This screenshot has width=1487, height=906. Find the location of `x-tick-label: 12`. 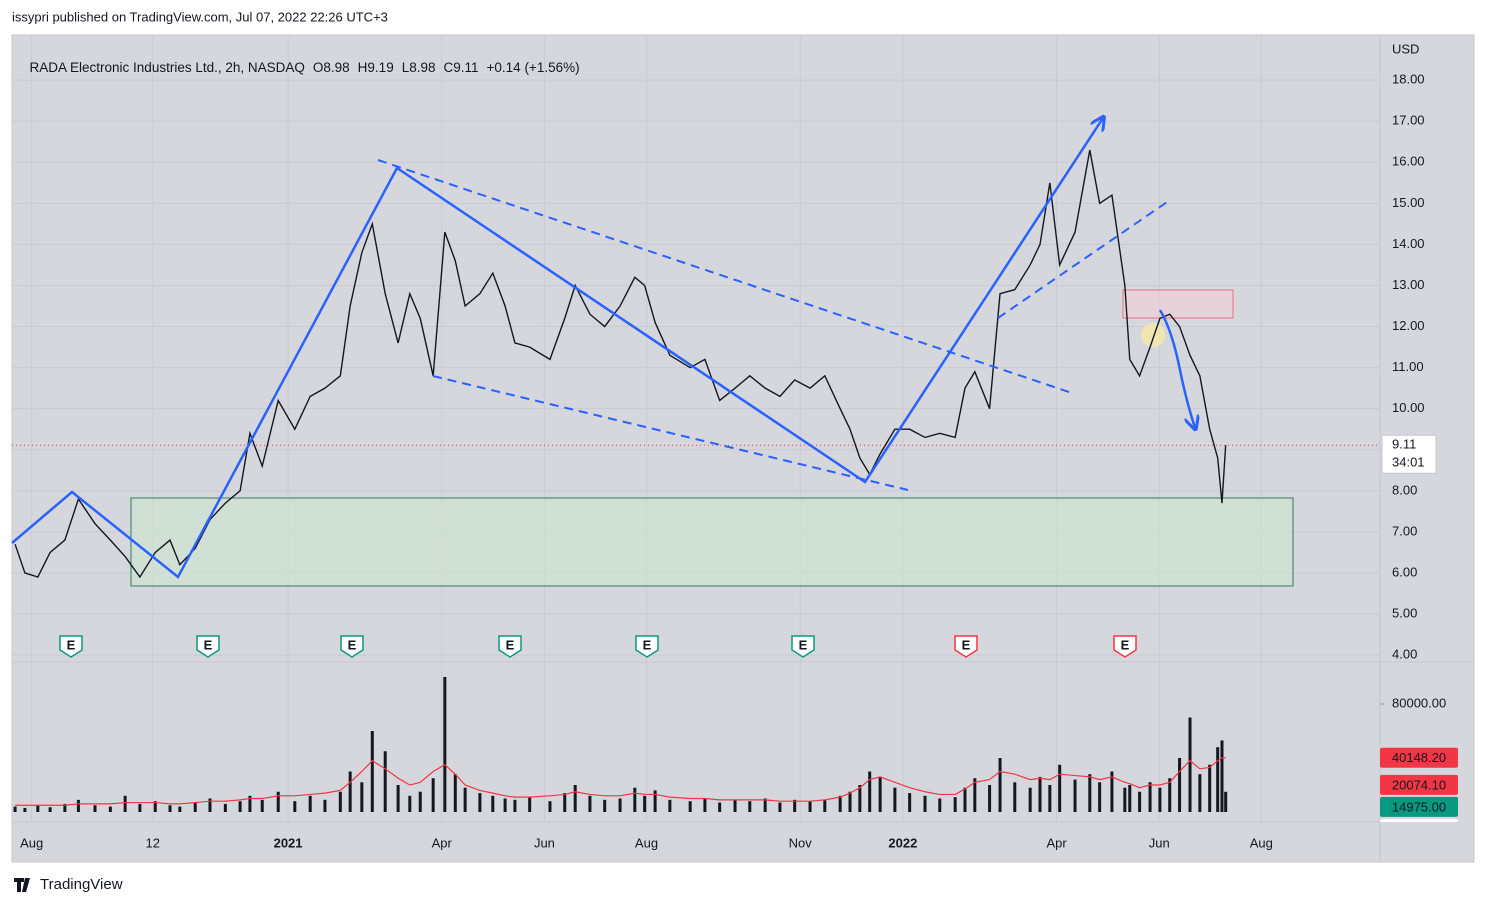

x-tick-label: 12 is located at coordinates (153, 842).